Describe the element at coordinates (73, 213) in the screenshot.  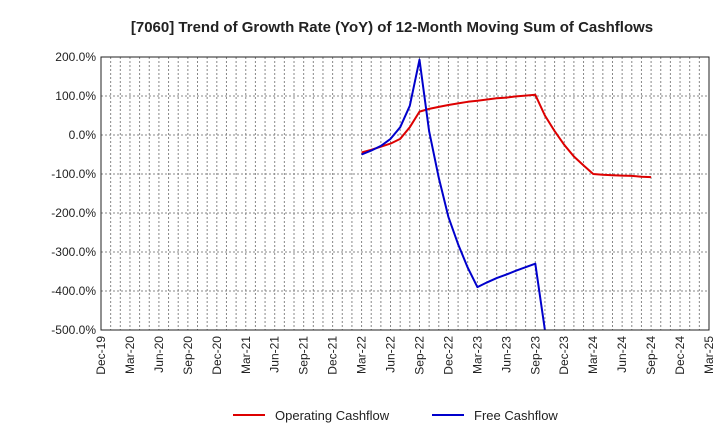
I see `y-tick-label: -200.0%` at that location.